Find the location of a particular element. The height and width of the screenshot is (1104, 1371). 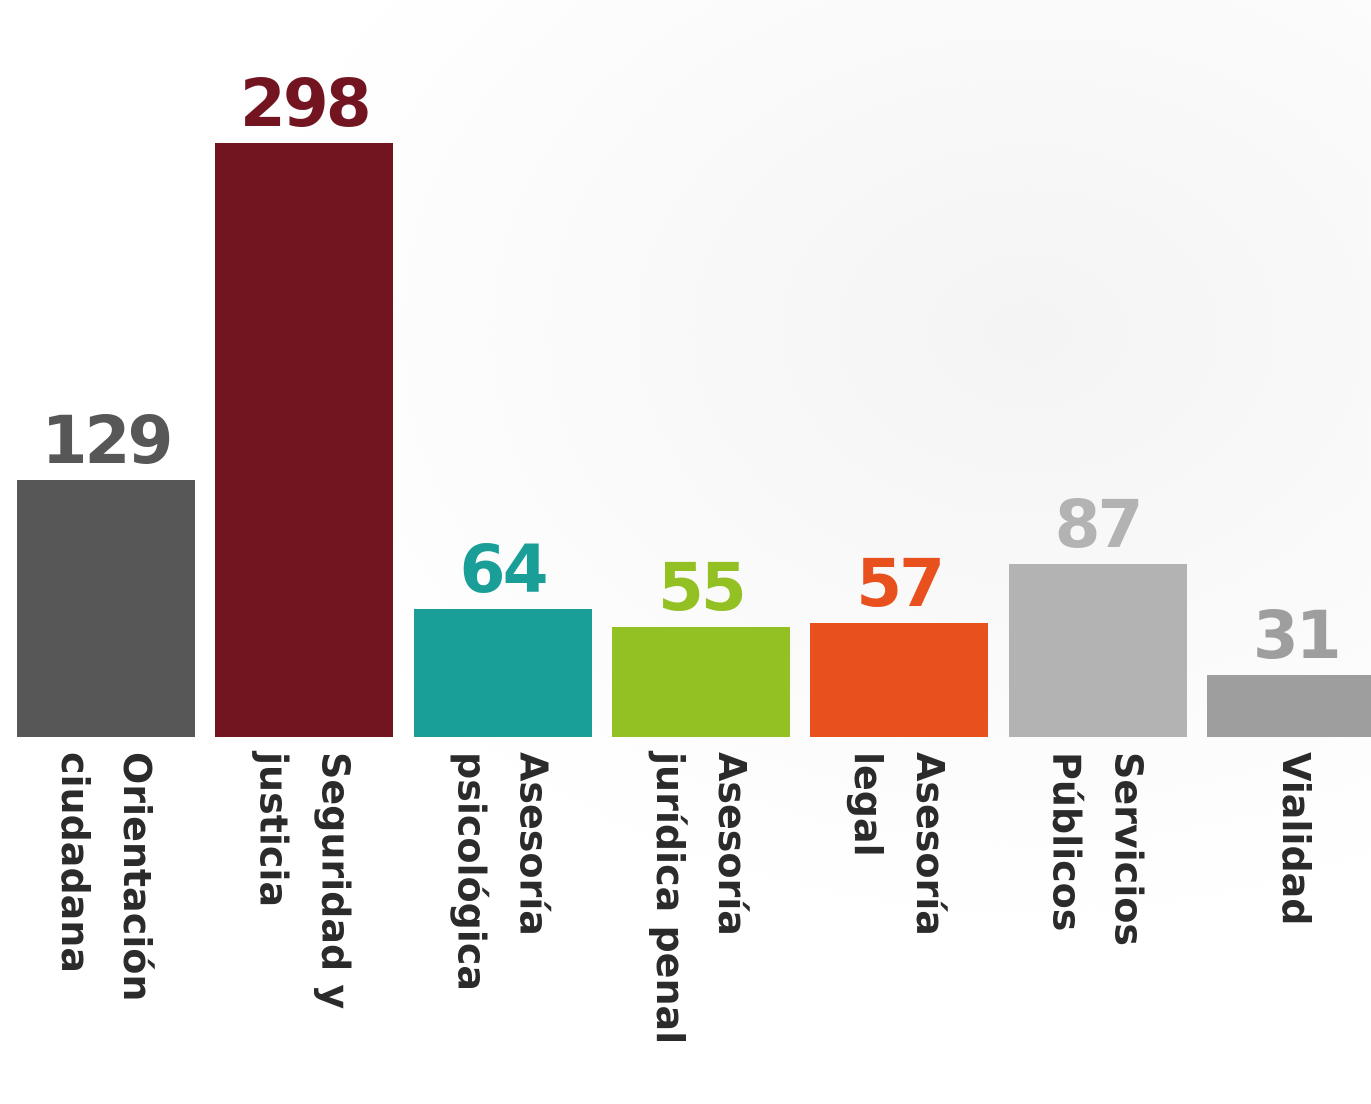

category-label: Asesoría jurídica penal is located at coordinates (700, 898).